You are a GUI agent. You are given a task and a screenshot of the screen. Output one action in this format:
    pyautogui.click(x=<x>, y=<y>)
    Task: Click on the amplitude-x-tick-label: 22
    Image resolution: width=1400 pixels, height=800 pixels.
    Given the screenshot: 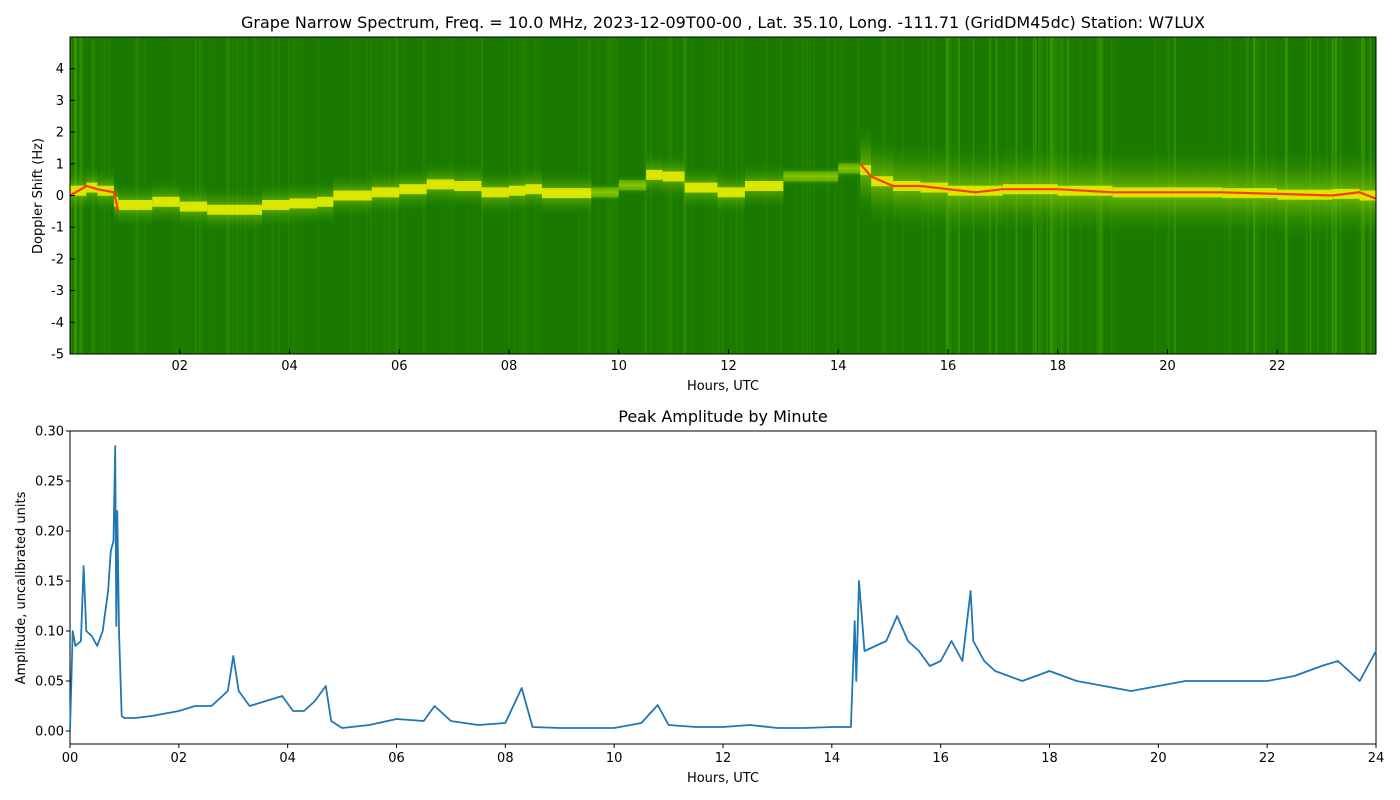 What is the action you would take?
    pyautogui.click(x=1267, y=758)
    